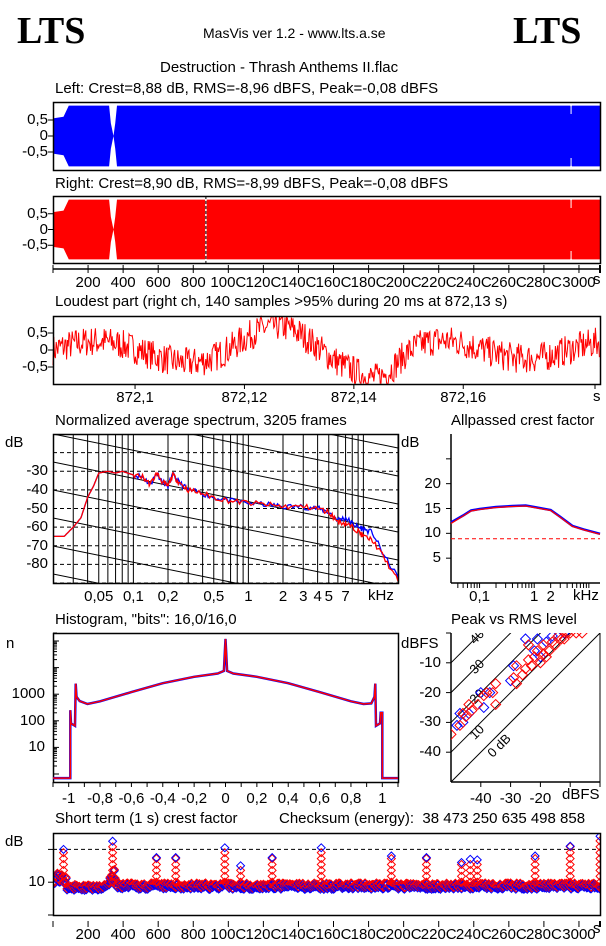  I want to click on spectrum-ytick-label: -80, so click(37, 564).